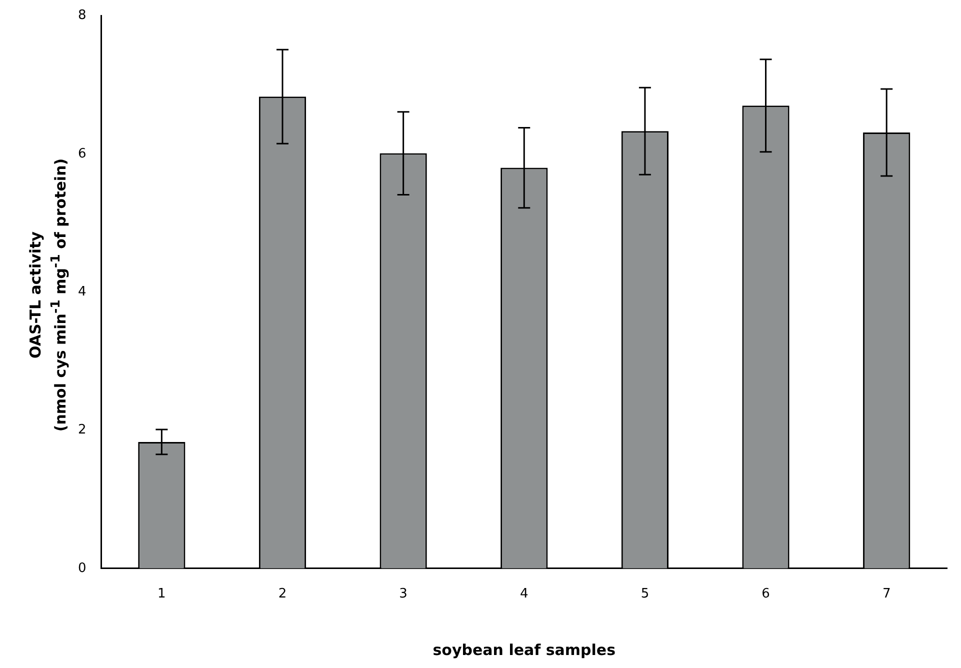 The height and width of the screenshot is (668, 961). I want to click on y-tick-label: 8, so click(82, 16).